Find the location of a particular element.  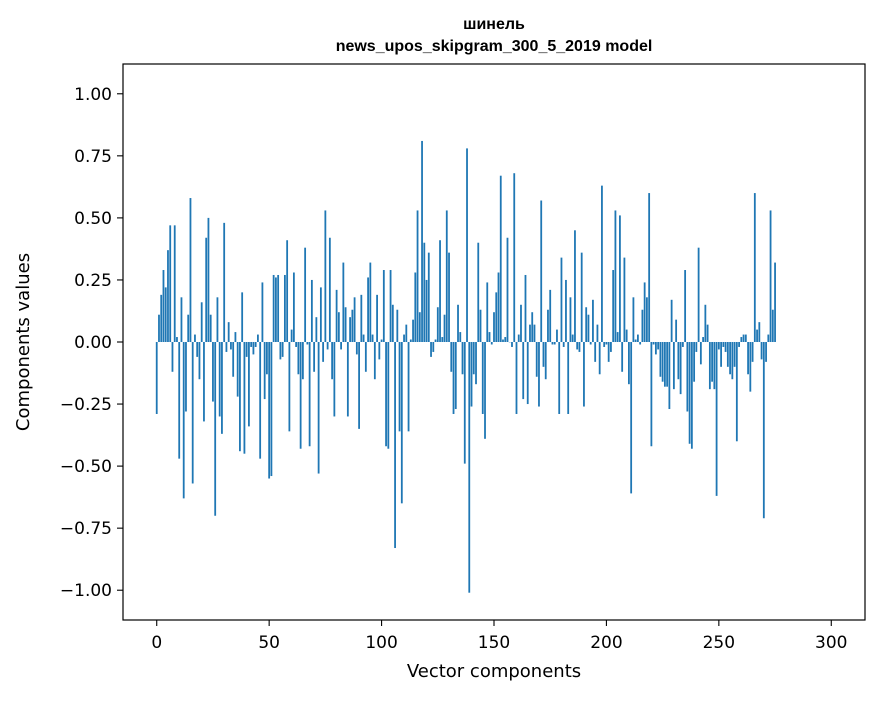

x-tick-label: 300 is located at coordinates (831, 643).